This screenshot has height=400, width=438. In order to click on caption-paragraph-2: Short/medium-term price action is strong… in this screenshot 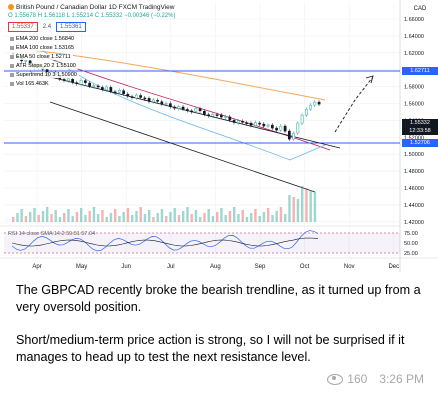, I will do `click(210, 348)`.